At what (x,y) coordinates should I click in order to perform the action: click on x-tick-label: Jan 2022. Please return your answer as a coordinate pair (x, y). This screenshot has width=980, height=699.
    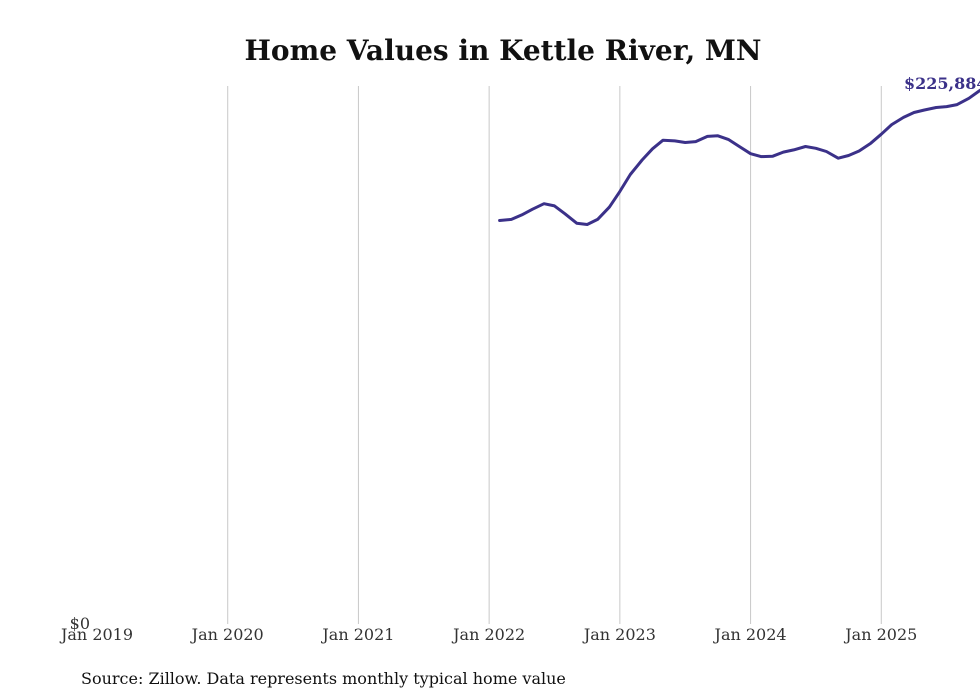
    Looking at the image, I should click on (488, 634).